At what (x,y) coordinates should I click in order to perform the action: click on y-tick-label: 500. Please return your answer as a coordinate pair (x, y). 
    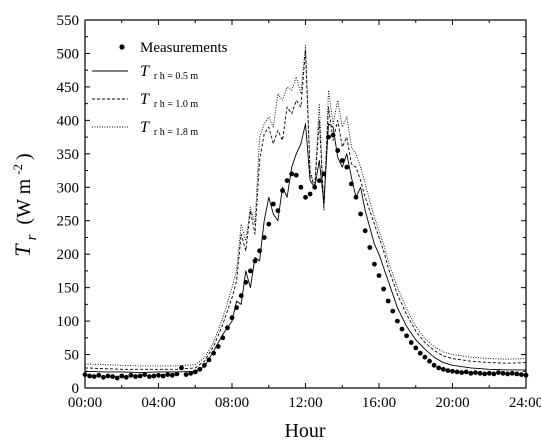
    Looking at the image, I should click on (68, 54).